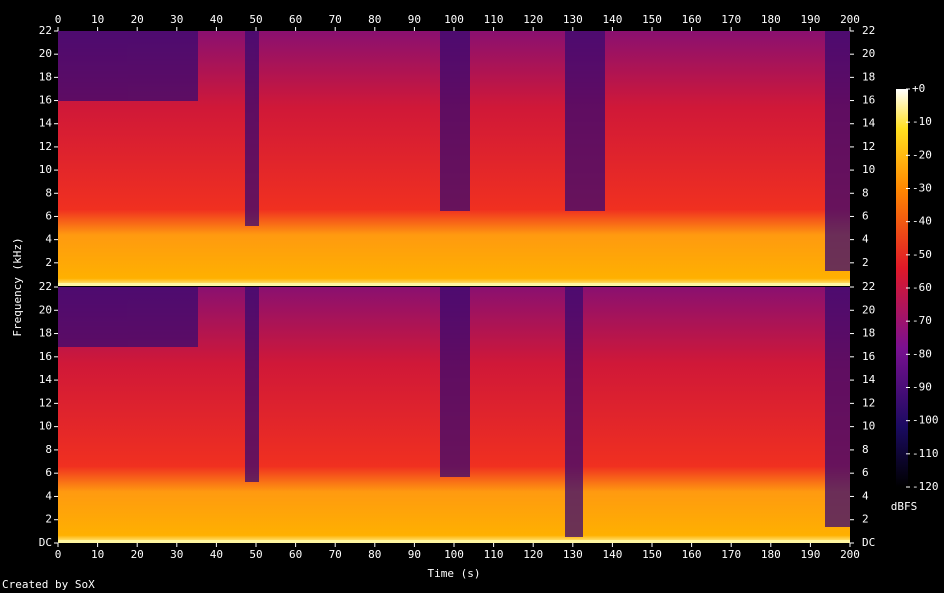  What do you see at coordinates (17, 286) in the screenshot?
I see `y-axis-label: Frequency (kHz)` at bounding box center [17, 286].